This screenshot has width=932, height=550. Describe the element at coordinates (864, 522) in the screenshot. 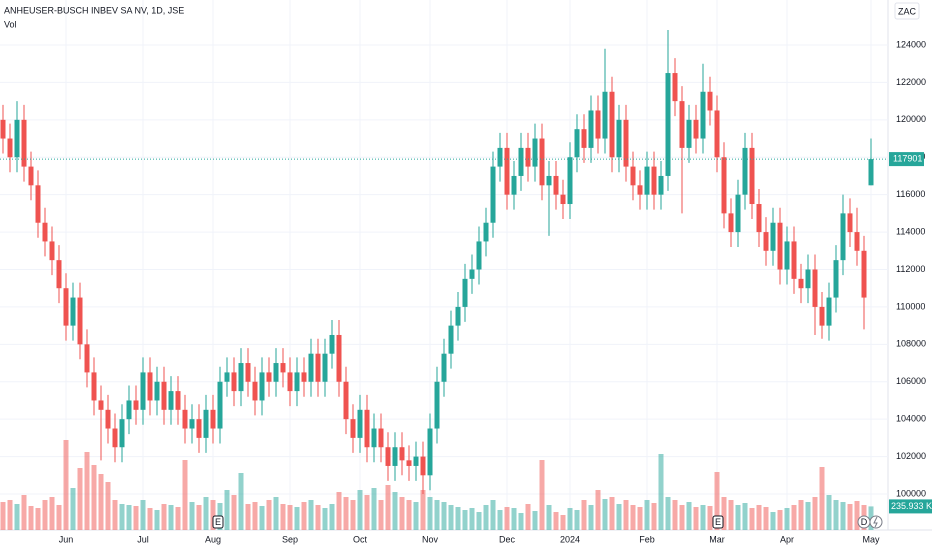

I see `dividend-label: D` at that location.